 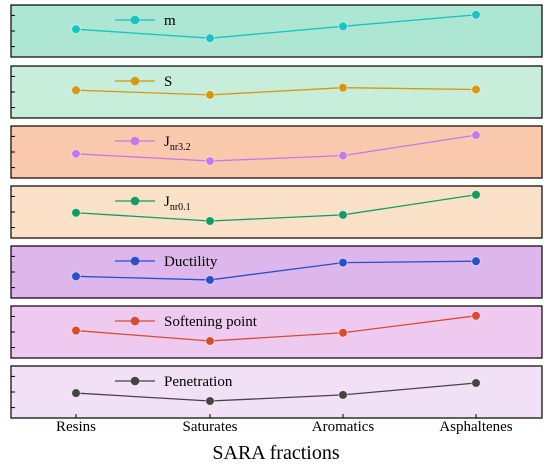 What do you see at coordinates (275, 453) in the screenshot?
I see `x-axis-title: SARA fractions` at bounding box center [275, 453].